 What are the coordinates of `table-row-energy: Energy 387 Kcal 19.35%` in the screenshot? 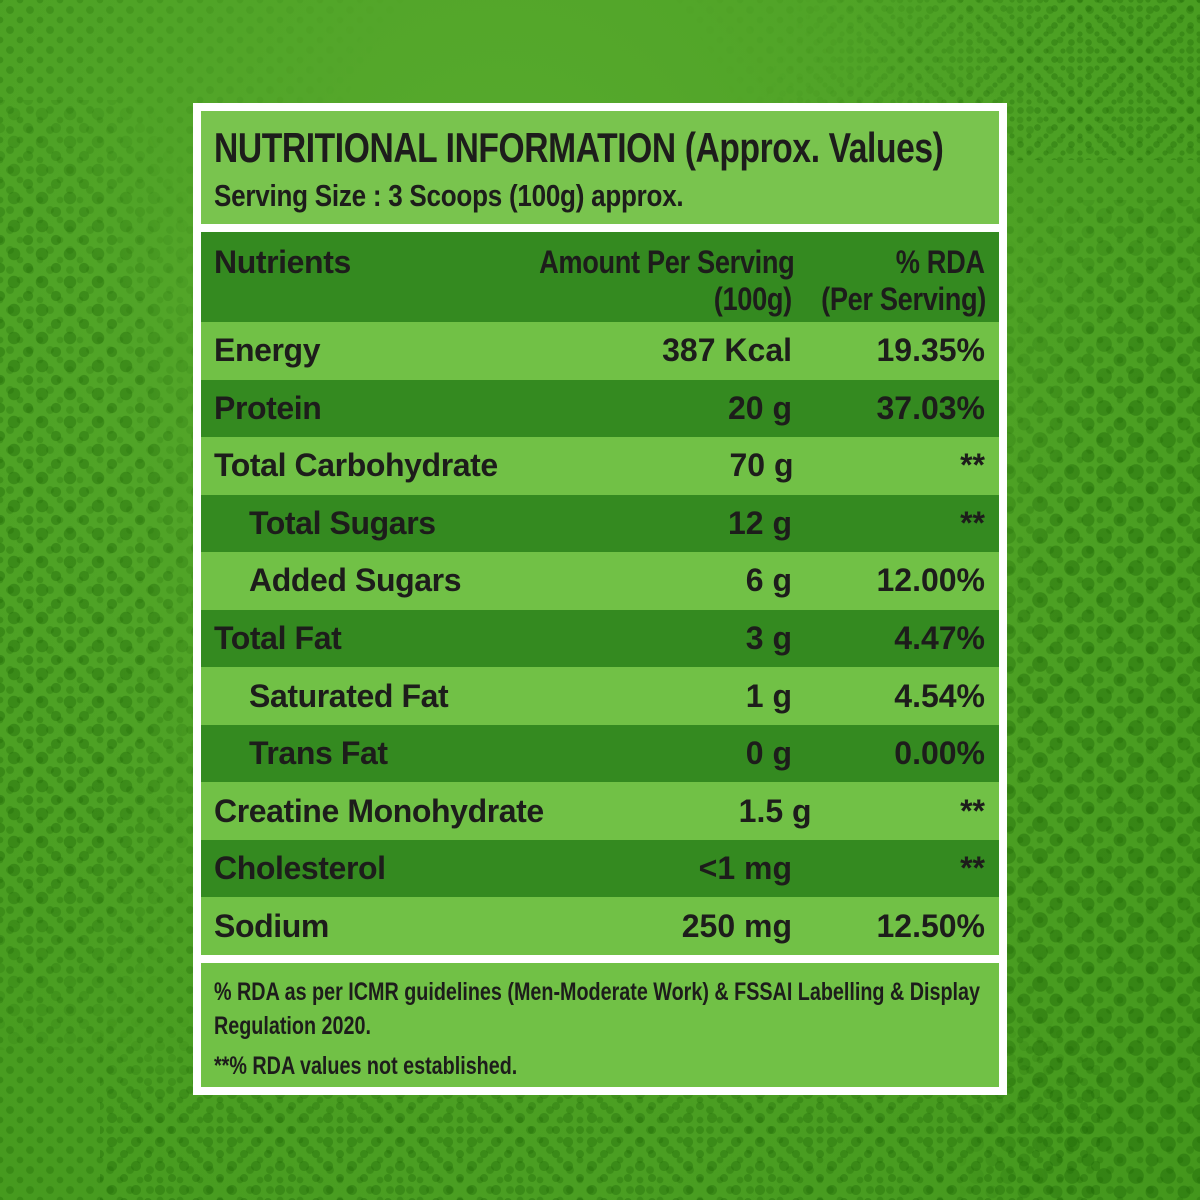 It's located at (600, 351).